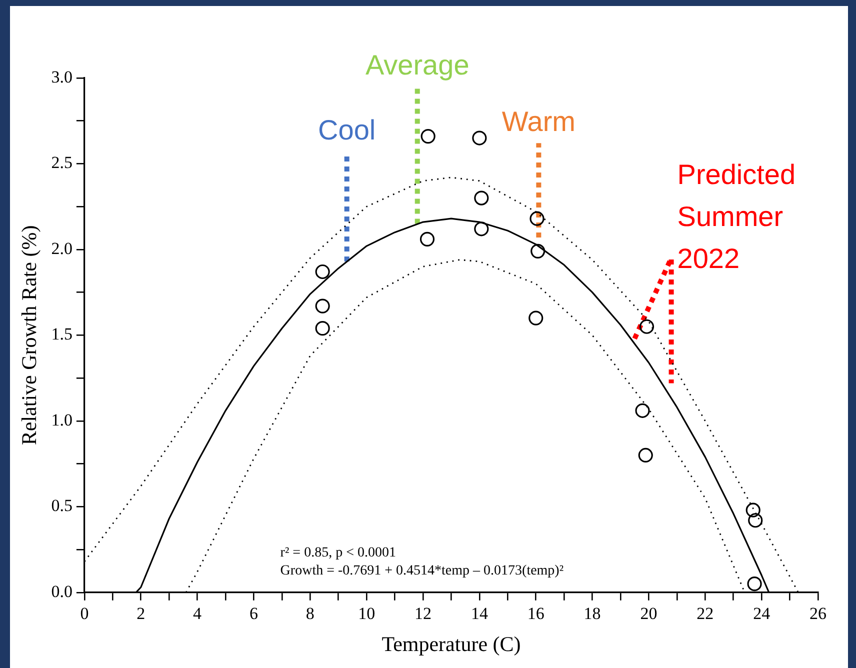  Describe the element at coordinates (539, 122) in the screenshot. I see `series-label: Warm` at that location.